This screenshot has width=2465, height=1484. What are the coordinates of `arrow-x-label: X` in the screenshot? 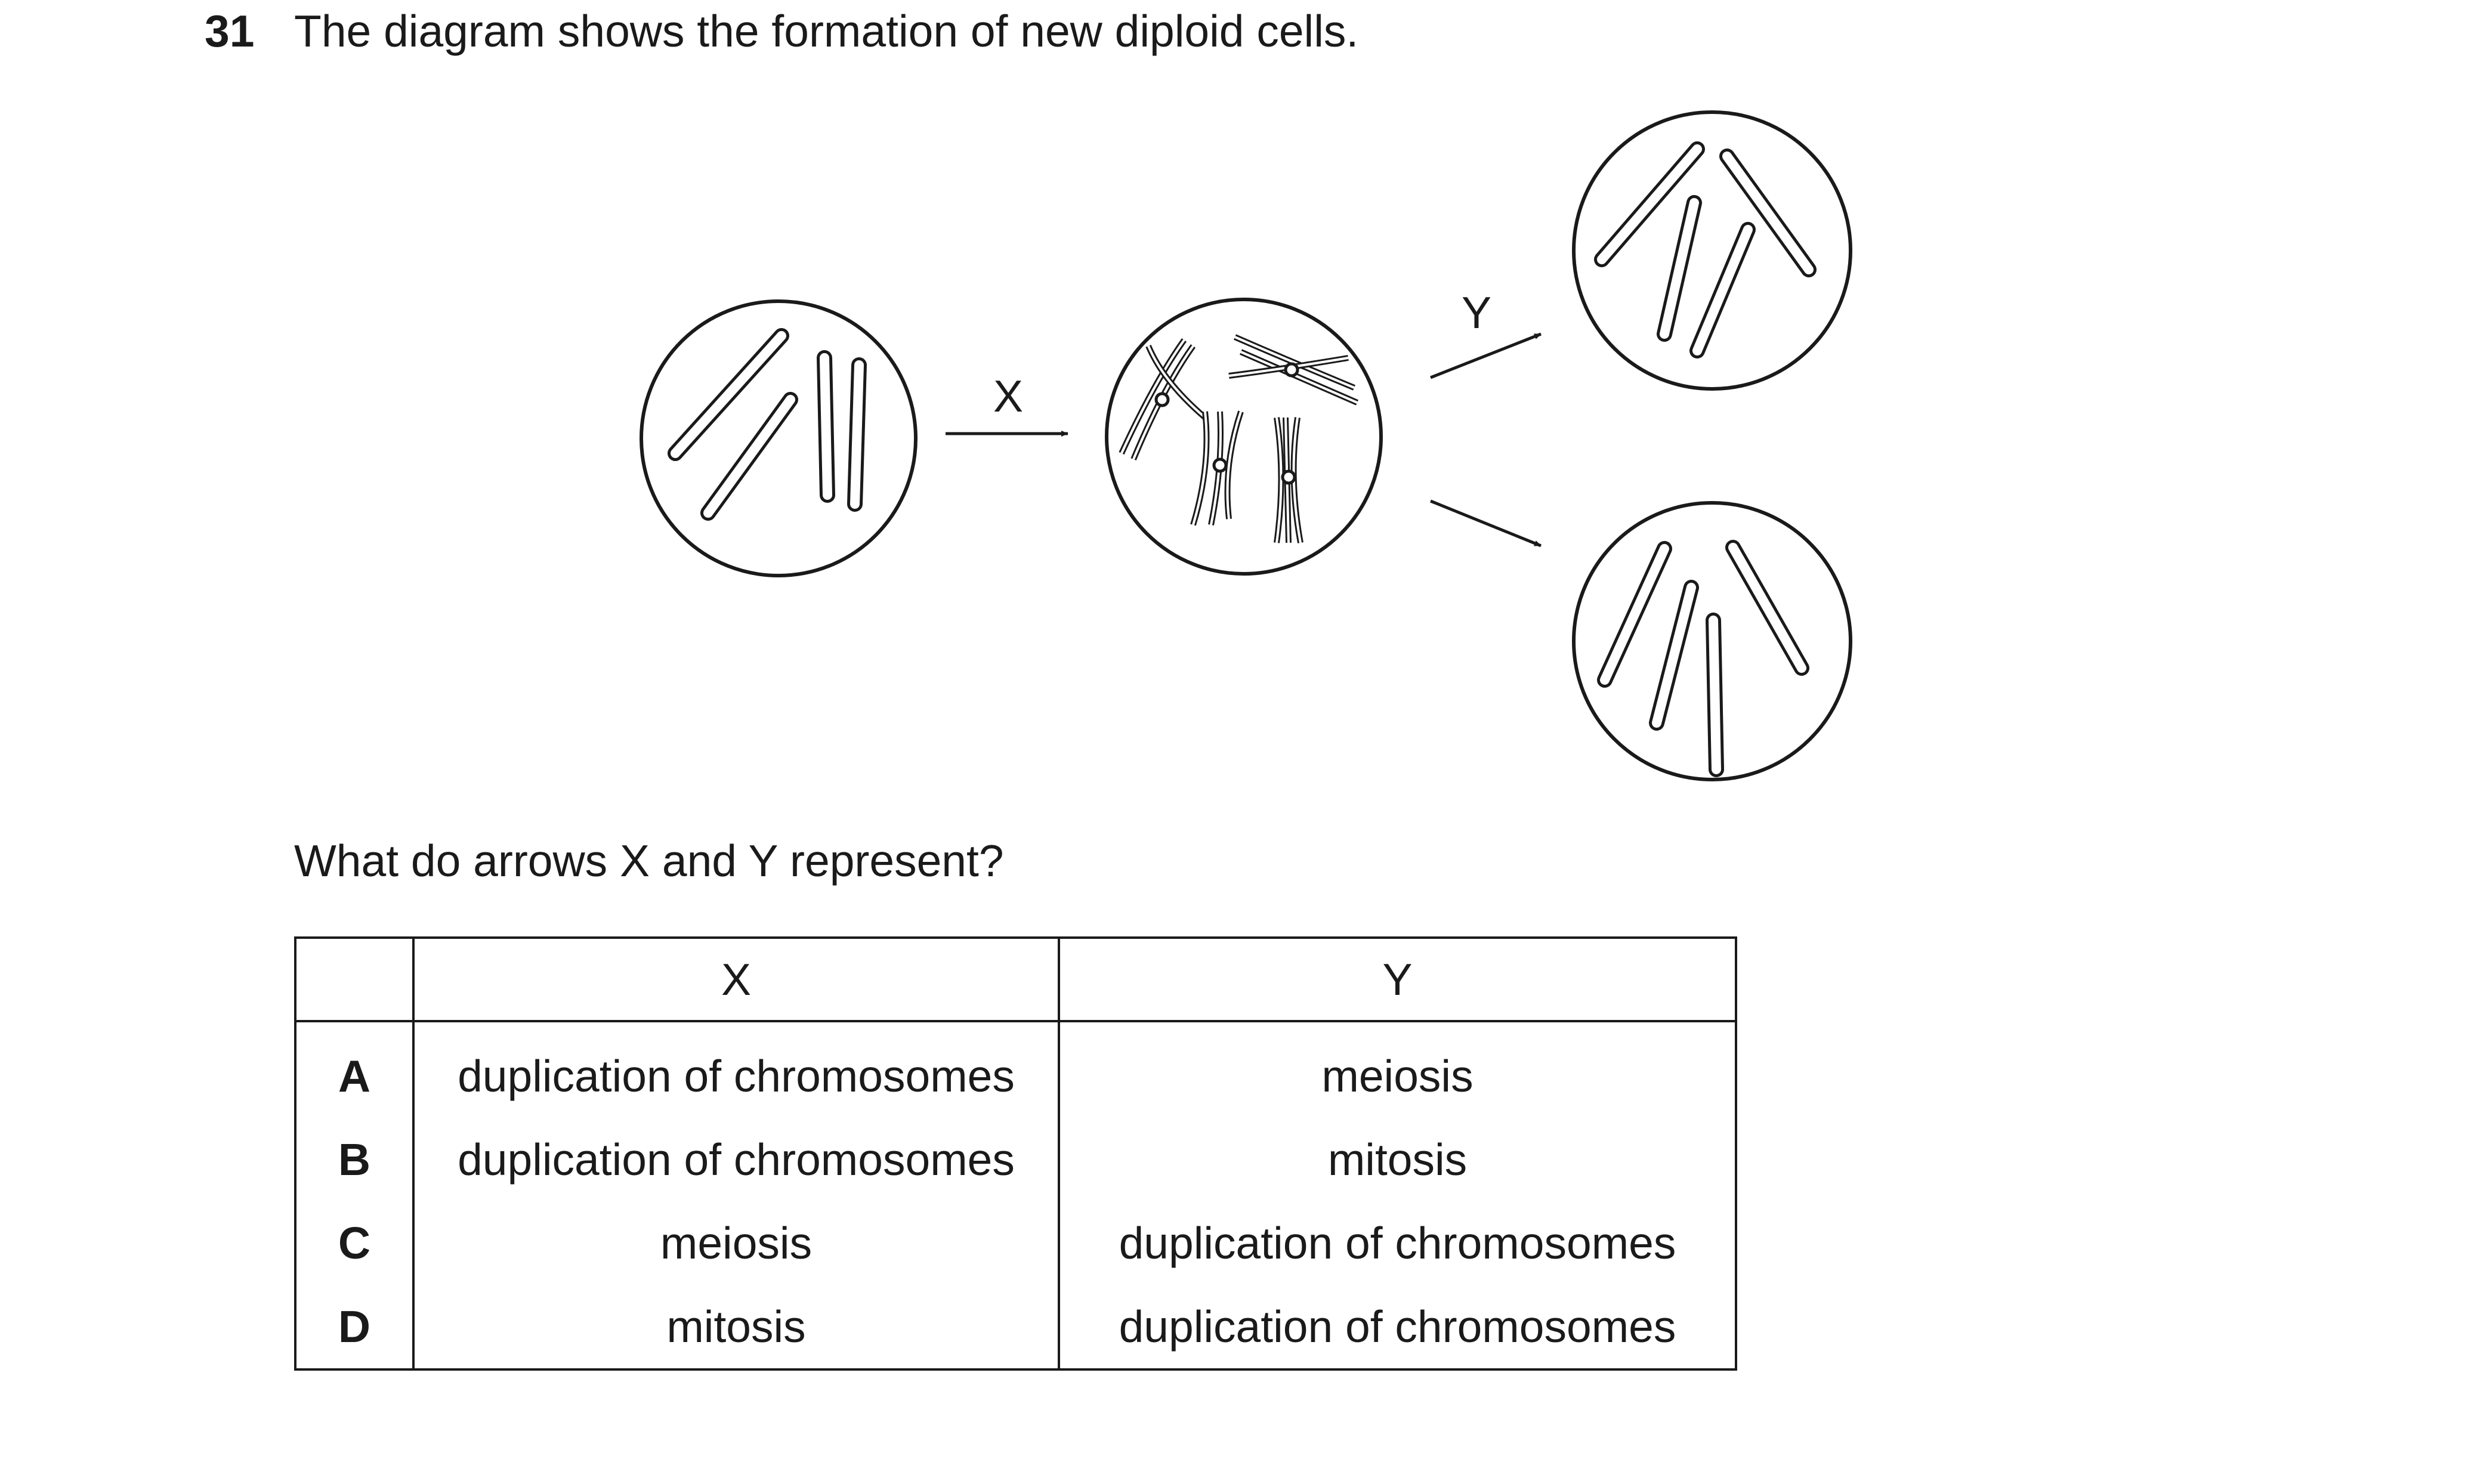 It's located at (1008, 396).